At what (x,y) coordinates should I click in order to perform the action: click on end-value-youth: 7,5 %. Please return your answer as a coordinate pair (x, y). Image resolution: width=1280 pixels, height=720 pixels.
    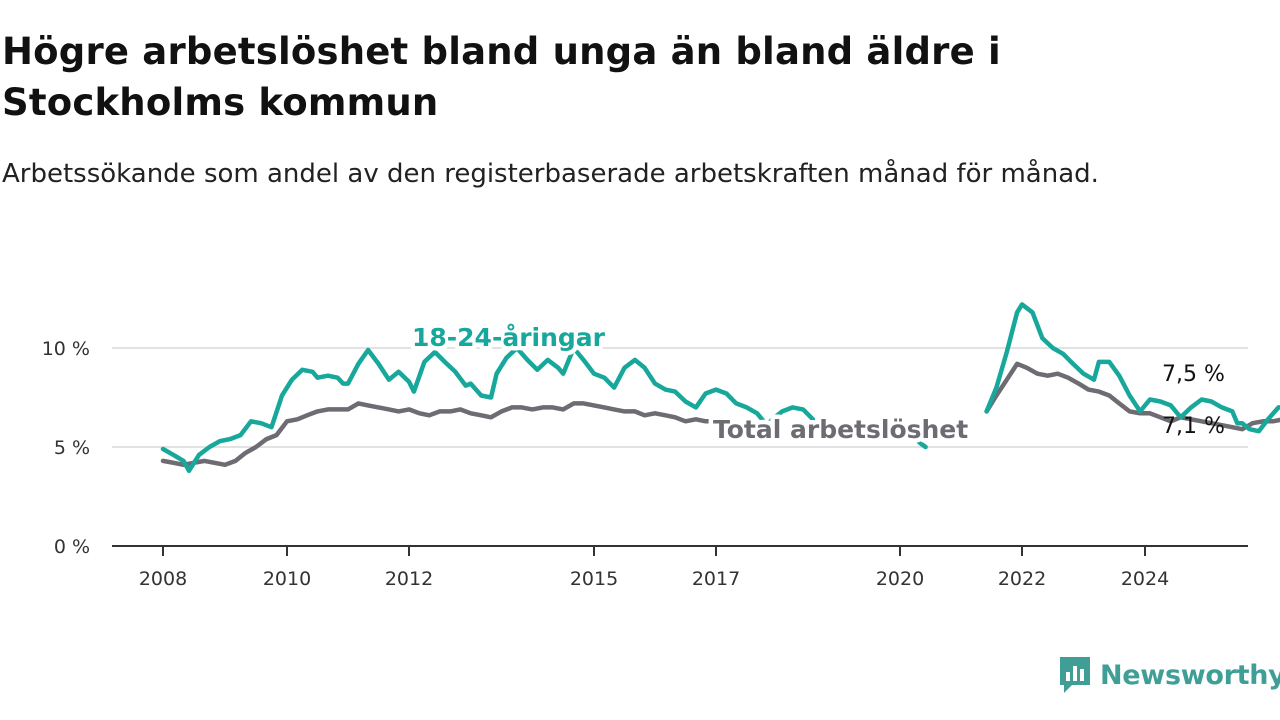
    Looking at the image, I should click on (1193, 374).